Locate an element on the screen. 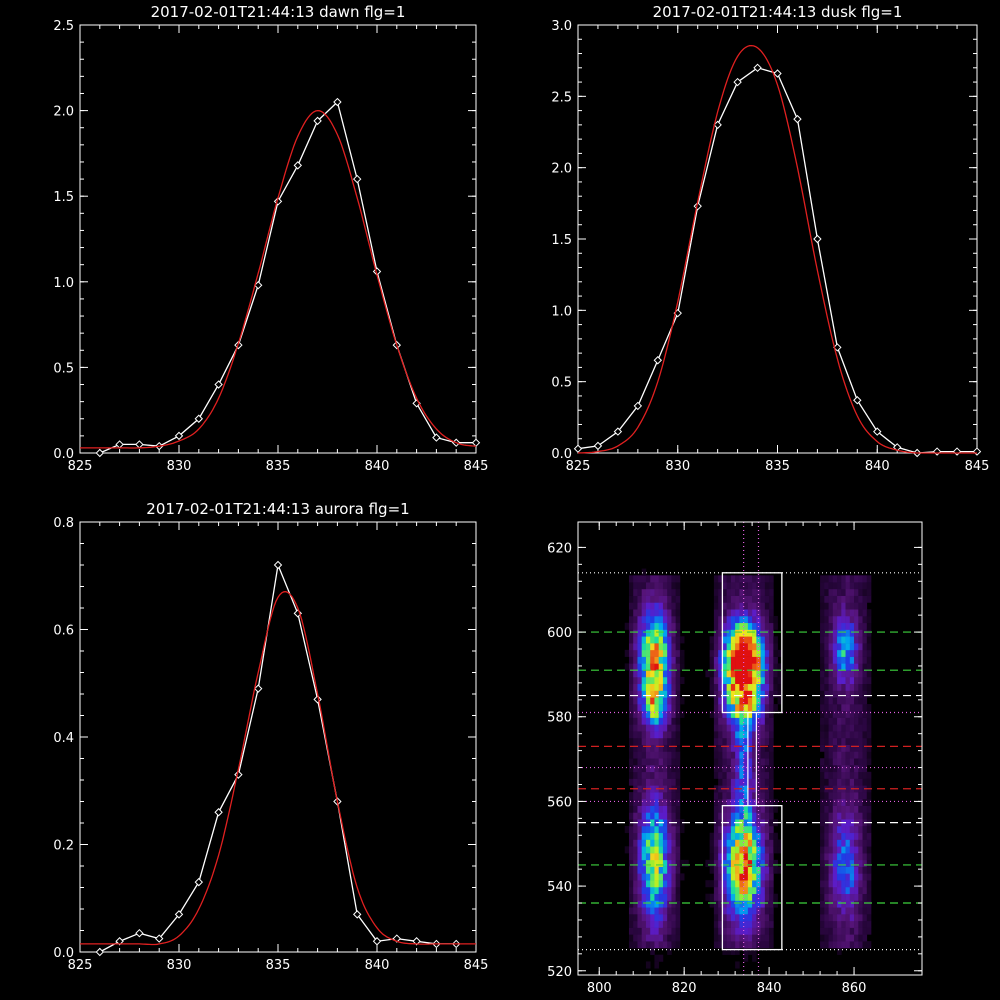 This screenshot has width=1000, height=1000. y-tick-label: 520 is located at coordinates (559, 972).